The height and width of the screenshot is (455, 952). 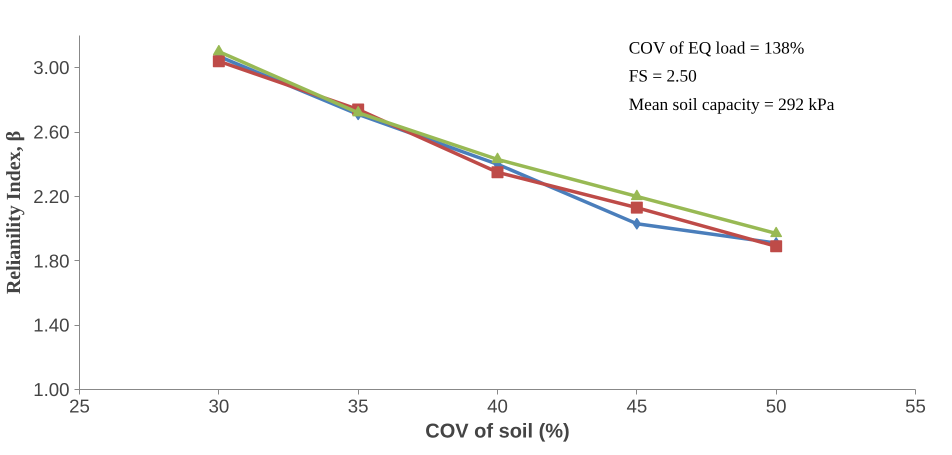 What do you see at coordinates (51, 196) in the screenshot?
I see `y-tick-label: 2.20` at bounding box center [51, 196].